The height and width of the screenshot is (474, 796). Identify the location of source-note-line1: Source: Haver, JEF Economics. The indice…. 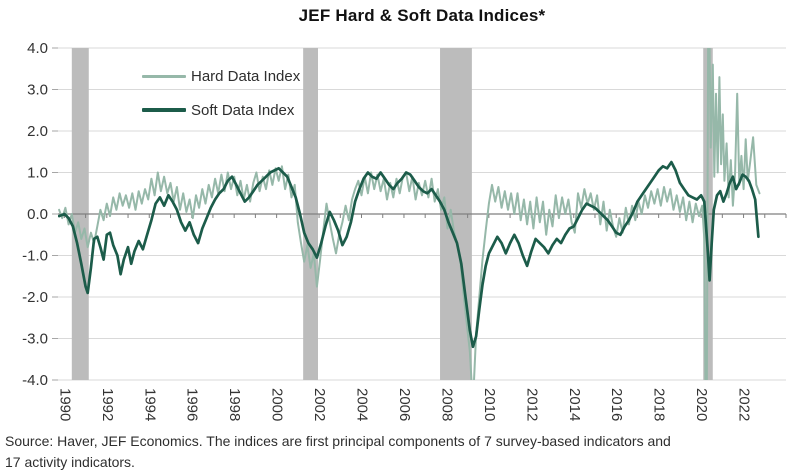
(338, 441).